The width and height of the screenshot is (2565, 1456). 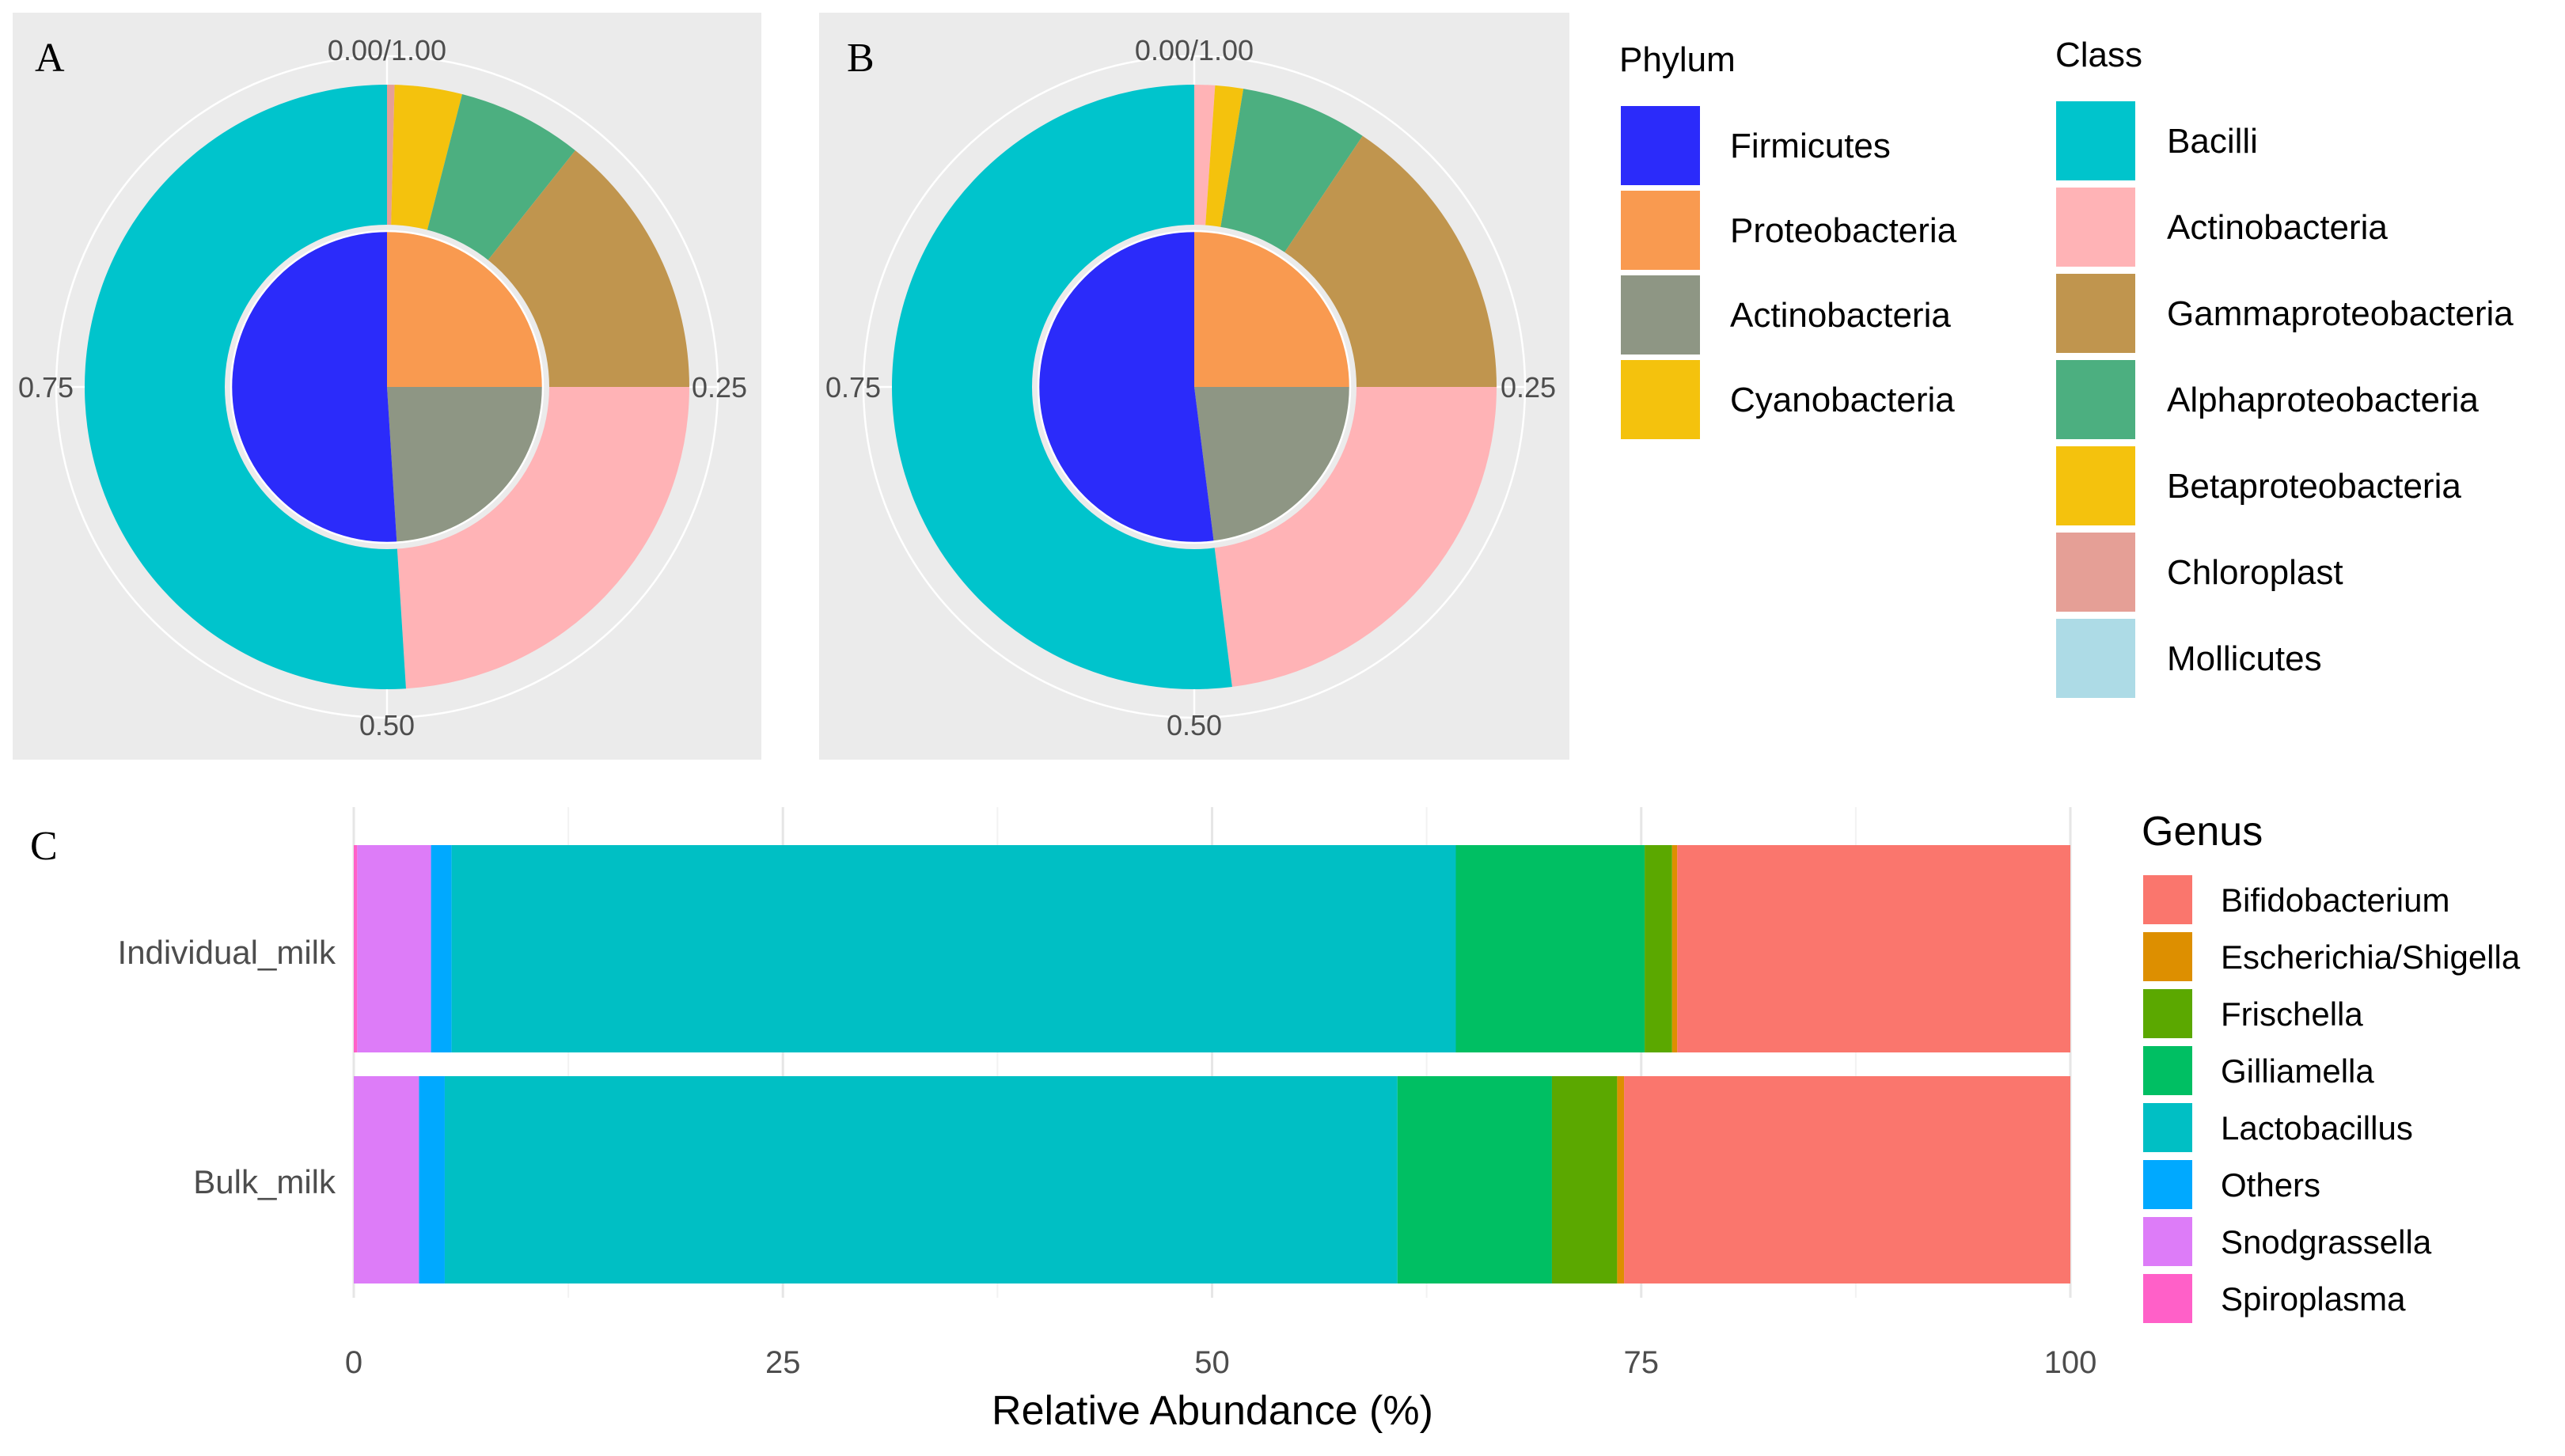 I want to click on genus-legend-label-spiroplasma: Spiroplasma, so click(x=2313, y=1299).